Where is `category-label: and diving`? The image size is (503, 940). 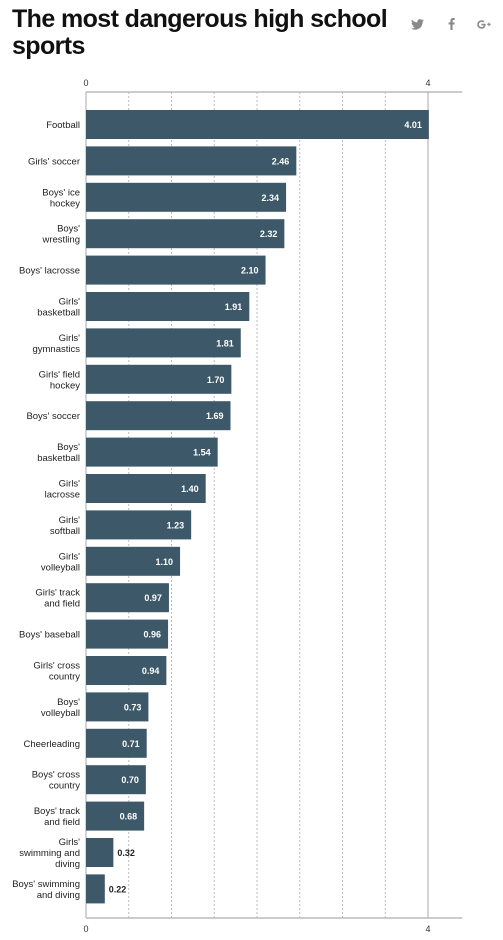
category-label: and diving is located at coordinates (58, 895).